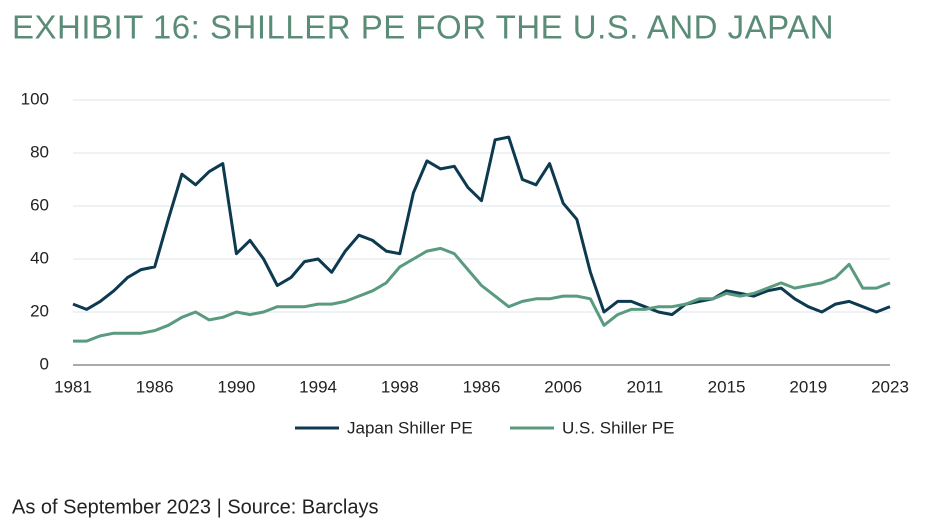  I want to click on y-tick-label: 80, so click(39, 151).